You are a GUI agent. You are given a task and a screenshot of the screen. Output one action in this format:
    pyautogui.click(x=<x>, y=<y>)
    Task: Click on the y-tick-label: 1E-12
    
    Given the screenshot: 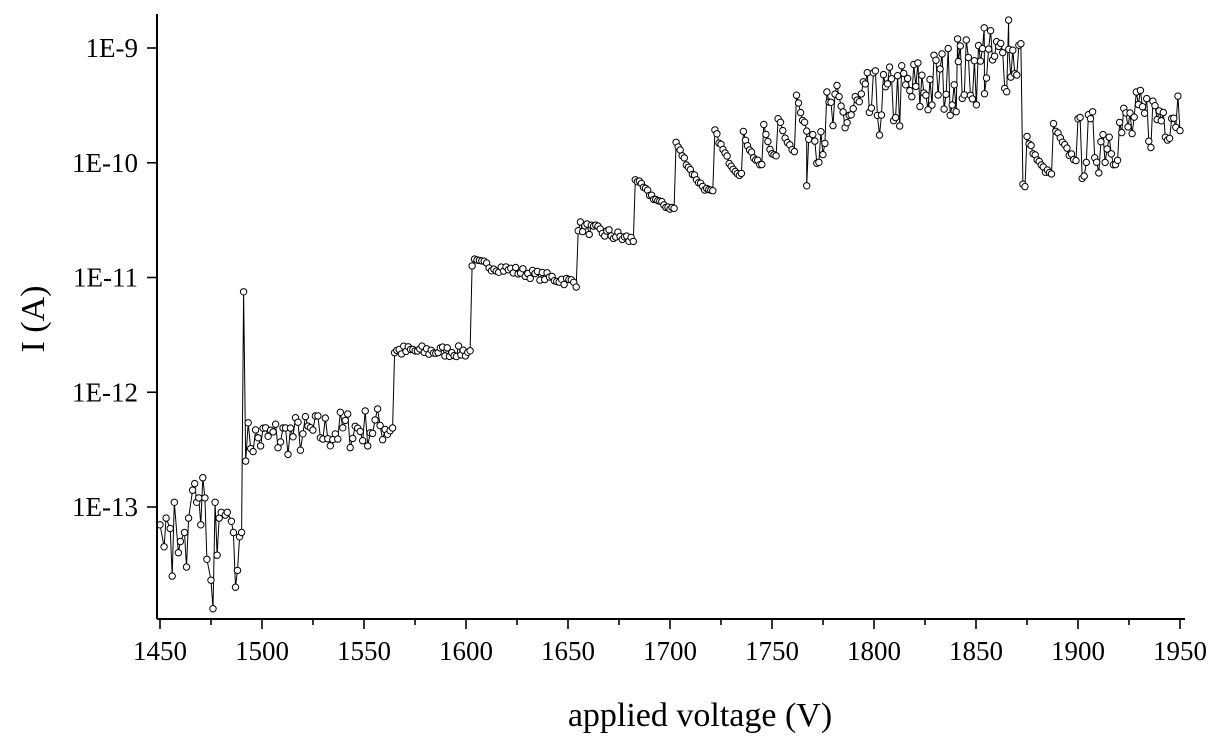 What is the action you would take?
    pyautogui.click(x=105, y=392)
    